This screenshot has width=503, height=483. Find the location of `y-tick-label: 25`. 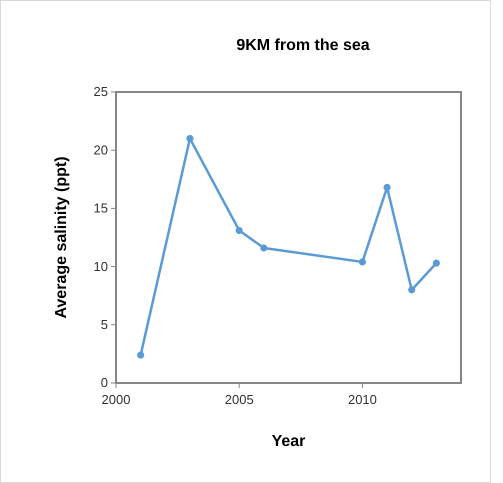

y-tick-label: 25 is located at coordinates (101, 92).